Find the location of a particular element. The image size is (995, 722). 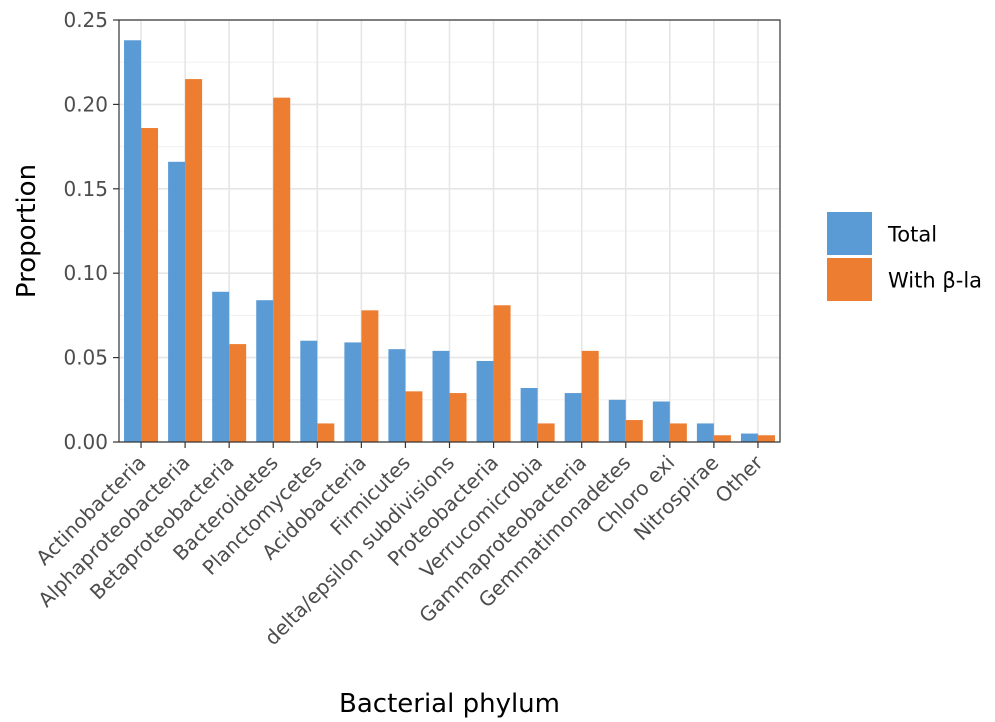

y-tick-label: 0.00 is located at coordinates (85, 442).